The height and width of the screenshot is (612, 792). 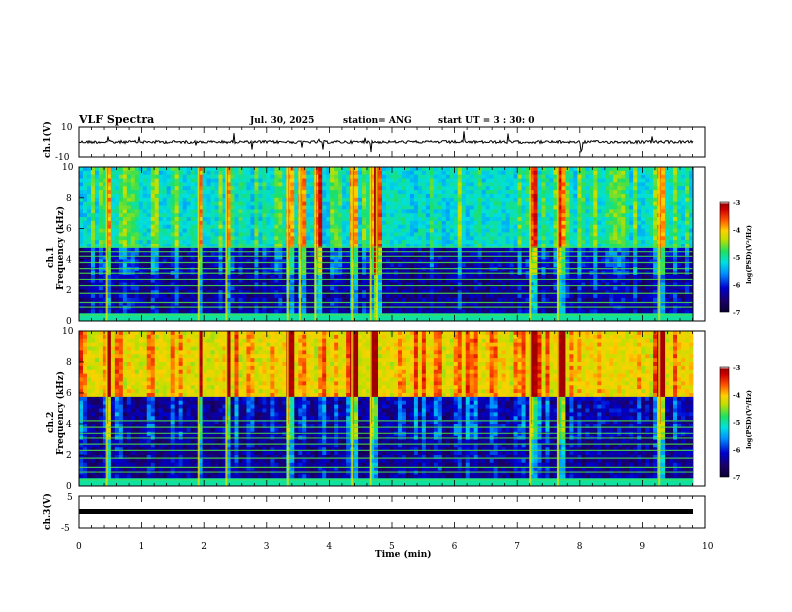 I want to click on x-tick-label: 7, so click(x=517, y=547).